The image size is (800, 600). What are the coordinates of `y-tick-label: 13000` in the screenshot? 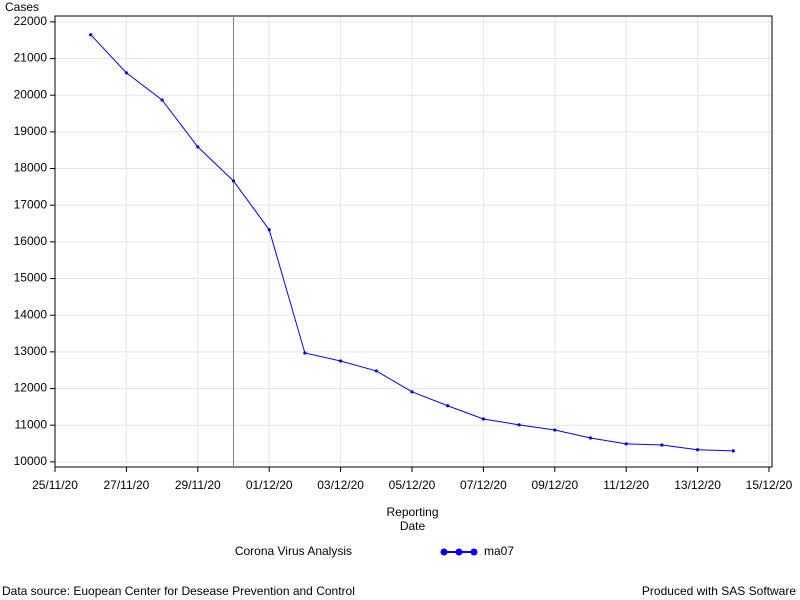 It's located at (31, 351).